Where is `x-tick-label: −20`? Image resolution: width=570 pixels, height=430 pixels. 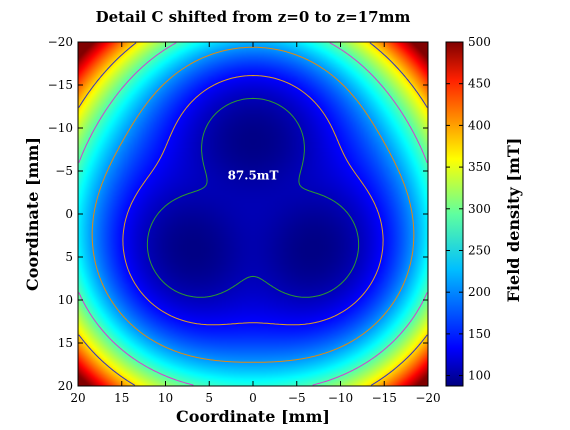
x-tick-label: −20 is located at coordinates (427, 398).